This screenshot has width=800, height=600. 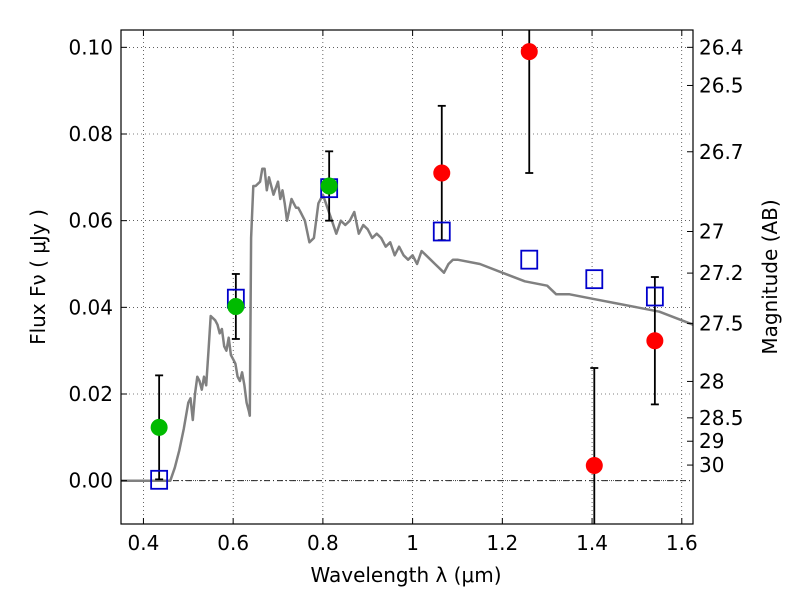 I want to click on y-axis-label: Flux Fν ( μJy ), so click(x=38, y=277).